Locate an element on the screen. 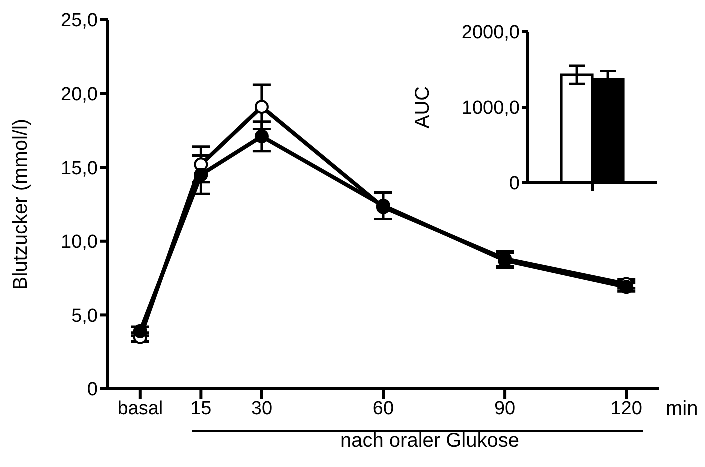  y-tick-label: 25,0 is located at coordinates (79, 21).